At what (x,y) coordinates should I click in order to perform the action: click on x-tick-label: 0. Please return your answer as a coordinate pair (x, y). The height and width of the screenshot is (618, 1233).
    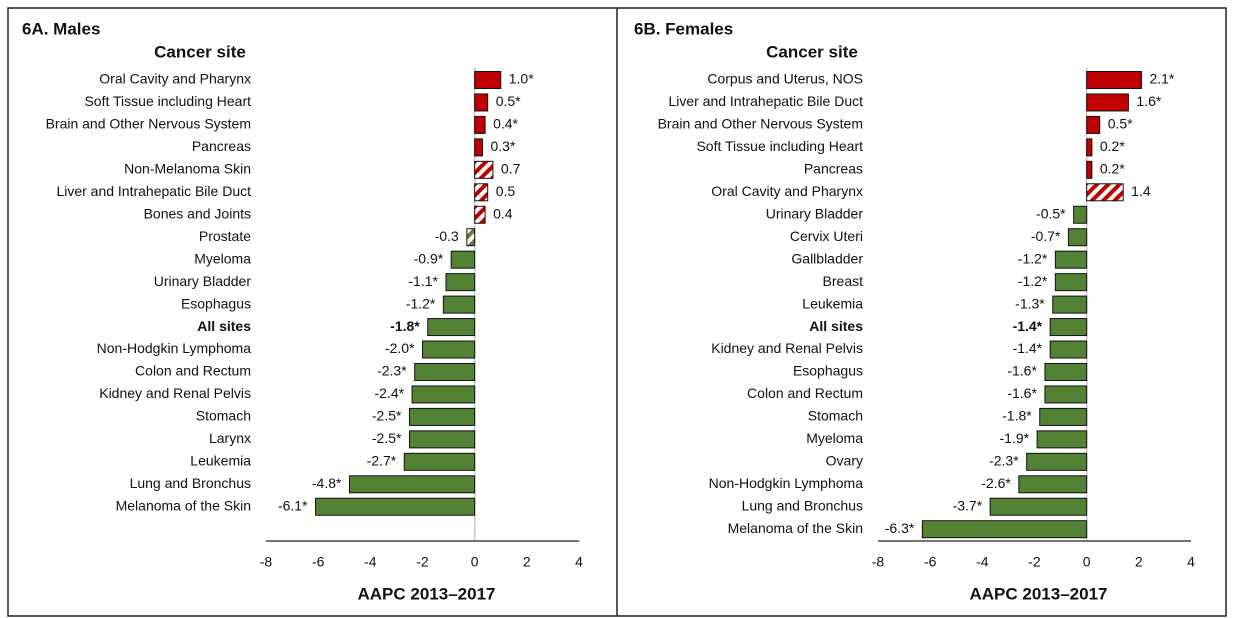
    Looking at the image, I should click on (1087, 562).